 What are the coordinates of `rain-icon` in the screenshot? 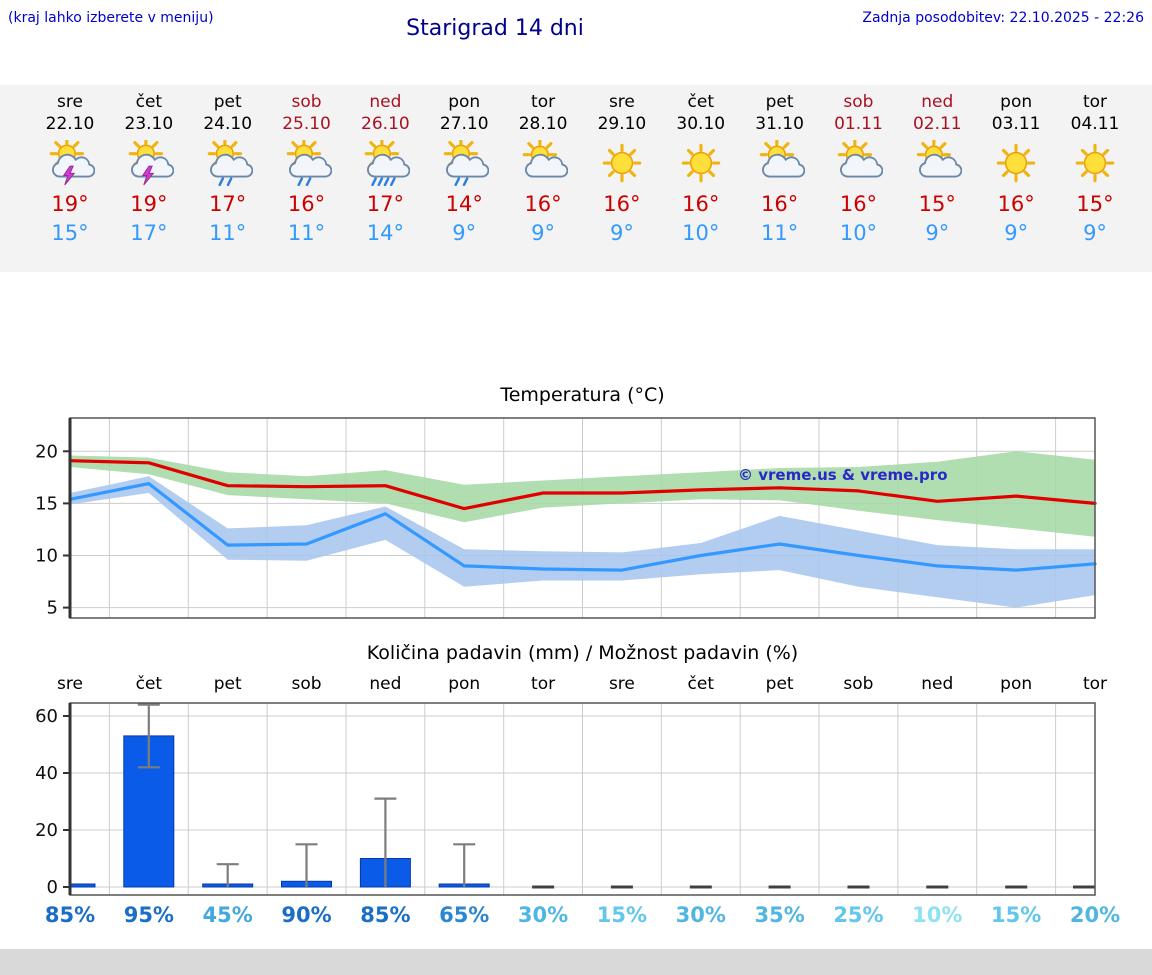 It's located at (228, 161).